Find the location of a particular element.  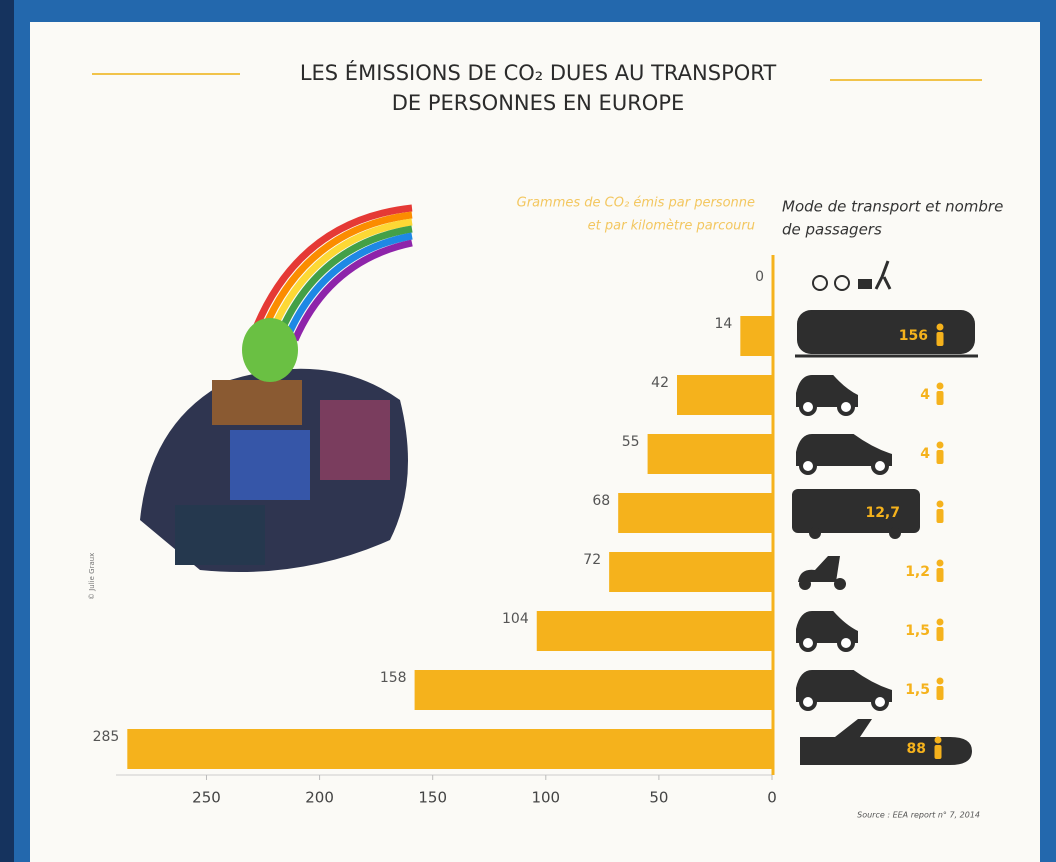

value-label: 72 is located at coordinates (592, 560).